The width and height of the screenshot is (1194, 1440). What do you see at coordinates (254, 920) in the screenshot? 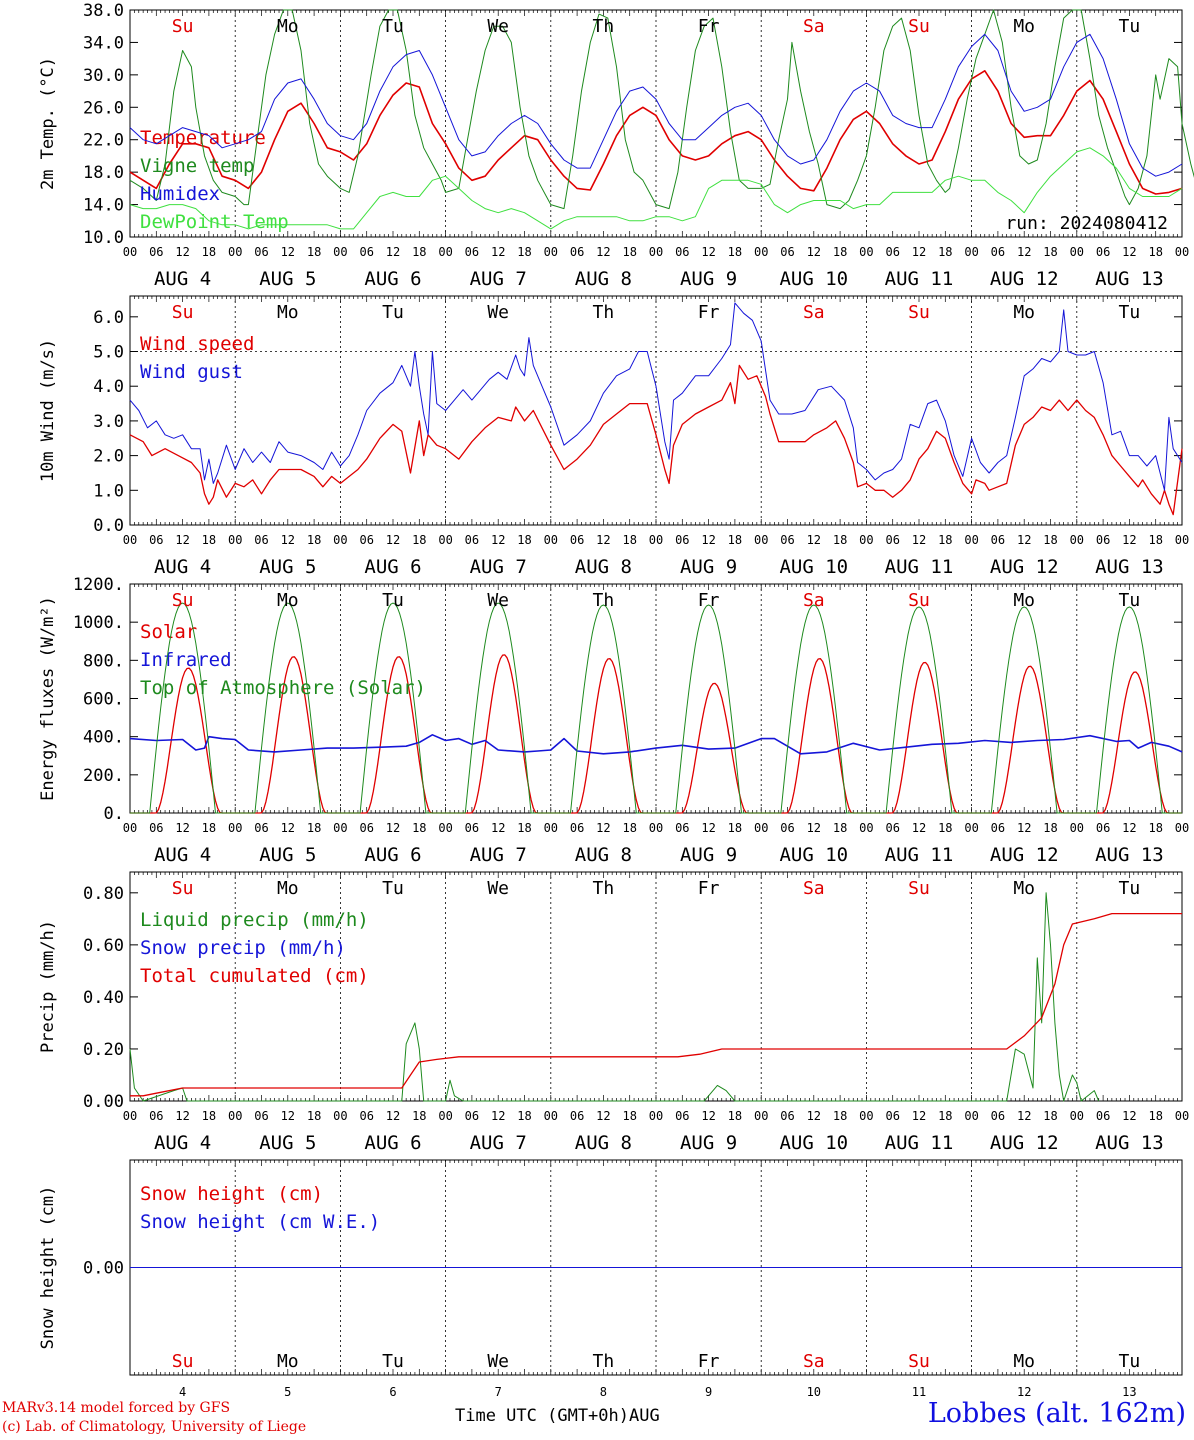
I see `legend-entry: Liquid precip (mm/h)` at bounding box center [254, 920].